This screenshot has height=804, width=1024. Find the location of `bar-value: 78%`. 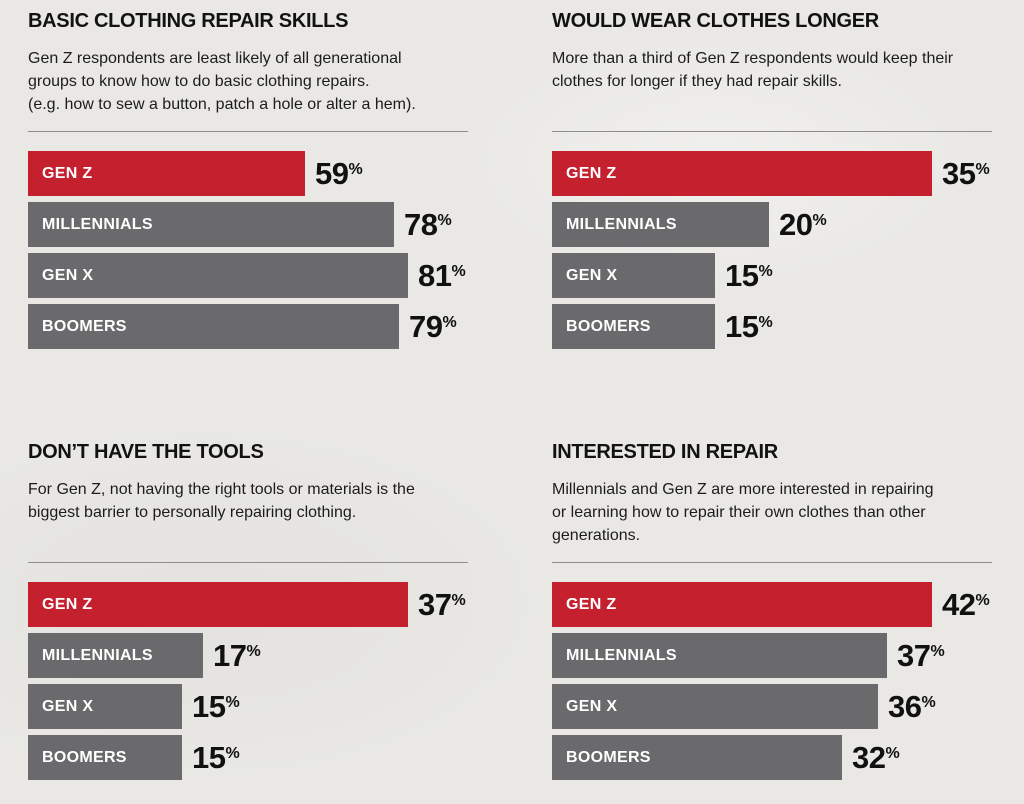

bar-value: 78% is located at coordinates (428, 224).